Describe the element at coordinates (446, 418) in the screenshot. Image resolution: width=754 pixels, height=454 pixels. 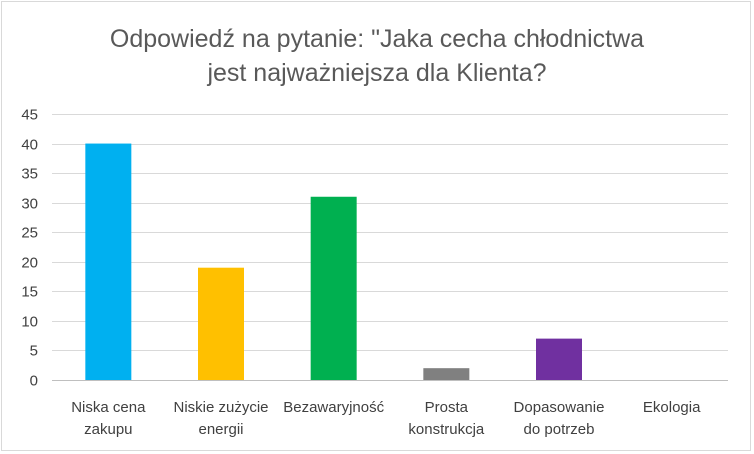
I see `x-category-label: Prosta konstrukcja` at that location.